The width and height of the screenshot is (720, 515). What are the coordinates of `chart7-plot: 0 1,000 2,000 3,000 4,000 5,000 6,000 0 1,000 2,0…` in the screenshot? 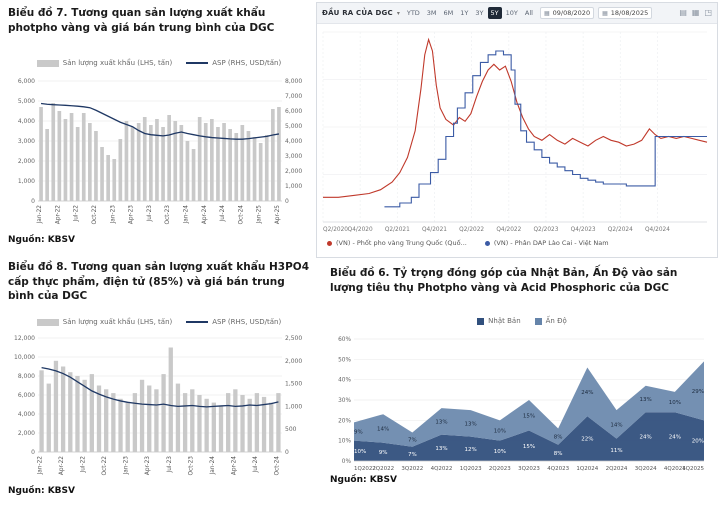 It's located at (160, 151).